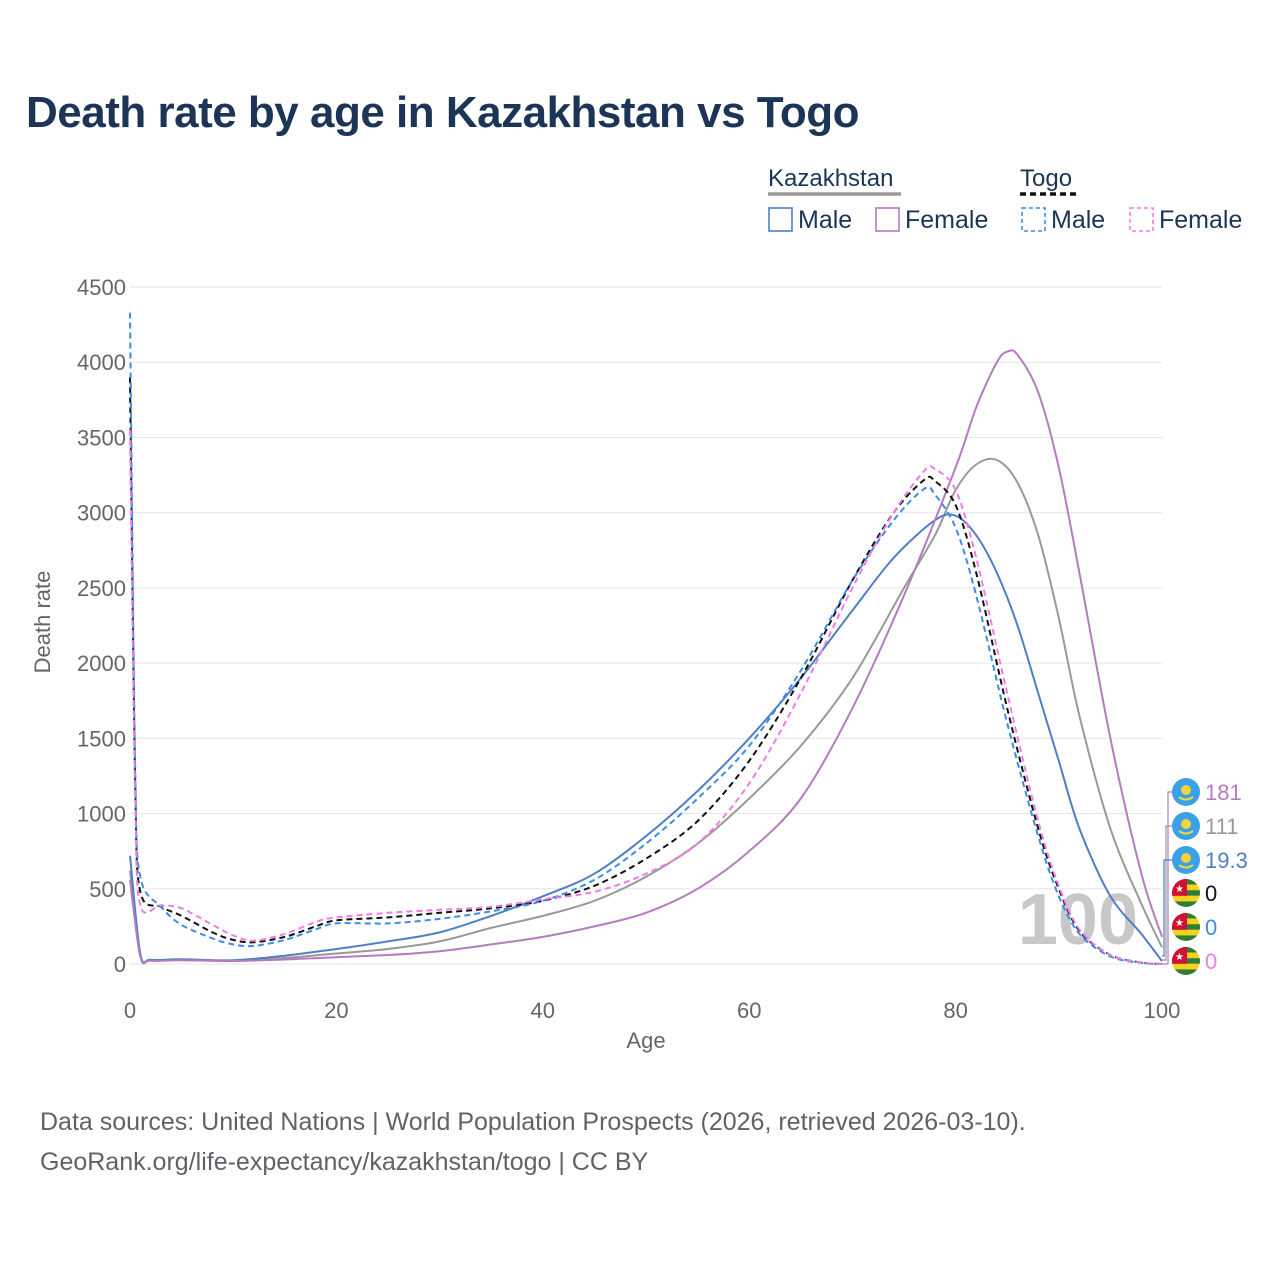  I want to click on end-label: 111, so click(1205, 826).